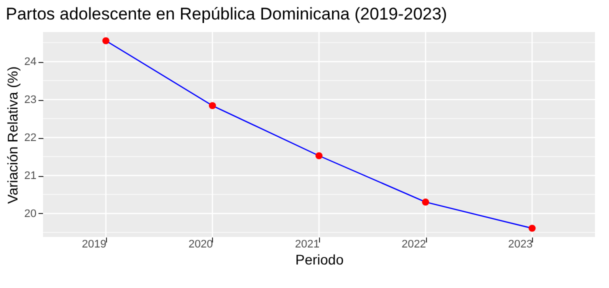  What do you see at coordinates (30, 100) in the screenshot?
I see `y-tick-label: 23` at bounding box center [30, 100].